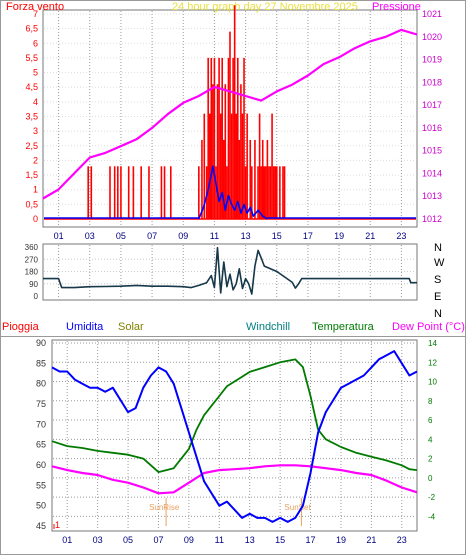  What do you see at coordinates (41, 465) in the screenshot?
I see `humidity-tick-label: 60` at bounding box center [41, 465].